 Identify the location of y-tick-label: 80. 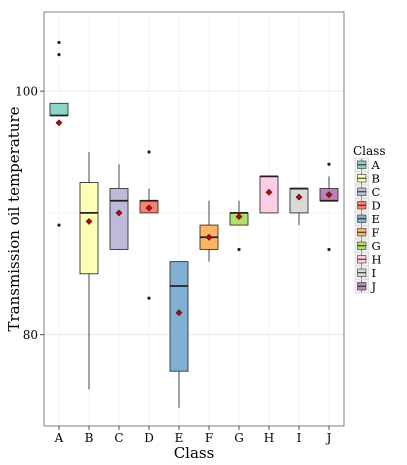
(30, 335).